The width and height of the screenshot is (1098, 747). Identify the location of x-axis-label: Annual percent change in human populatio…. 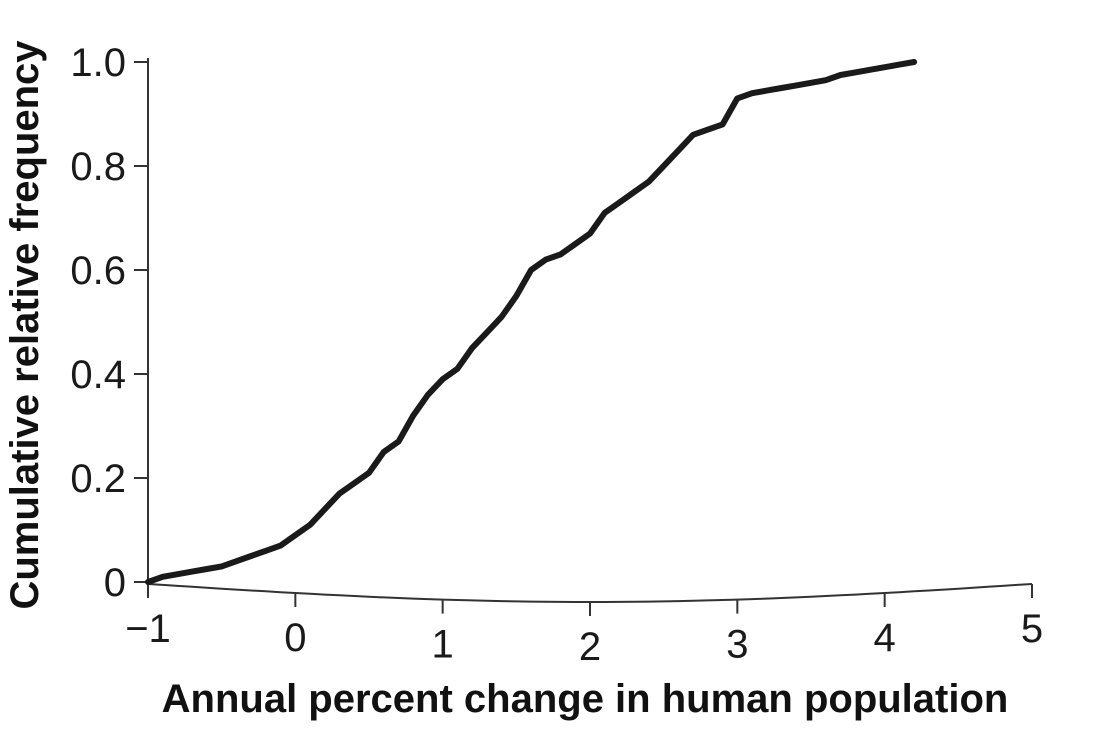
(585, 699).